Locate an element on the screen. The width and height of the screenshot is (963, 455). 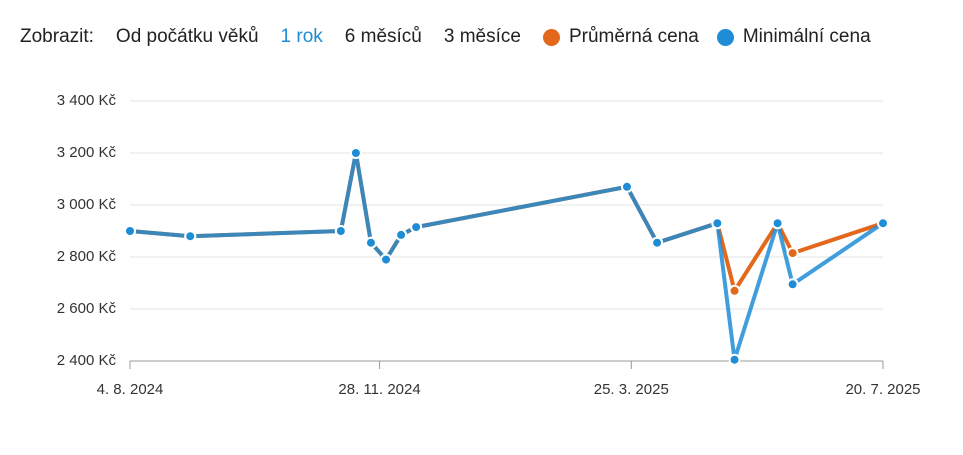
x-tick-label: 28. 11. 2024 is located at coordinates (379, 389).